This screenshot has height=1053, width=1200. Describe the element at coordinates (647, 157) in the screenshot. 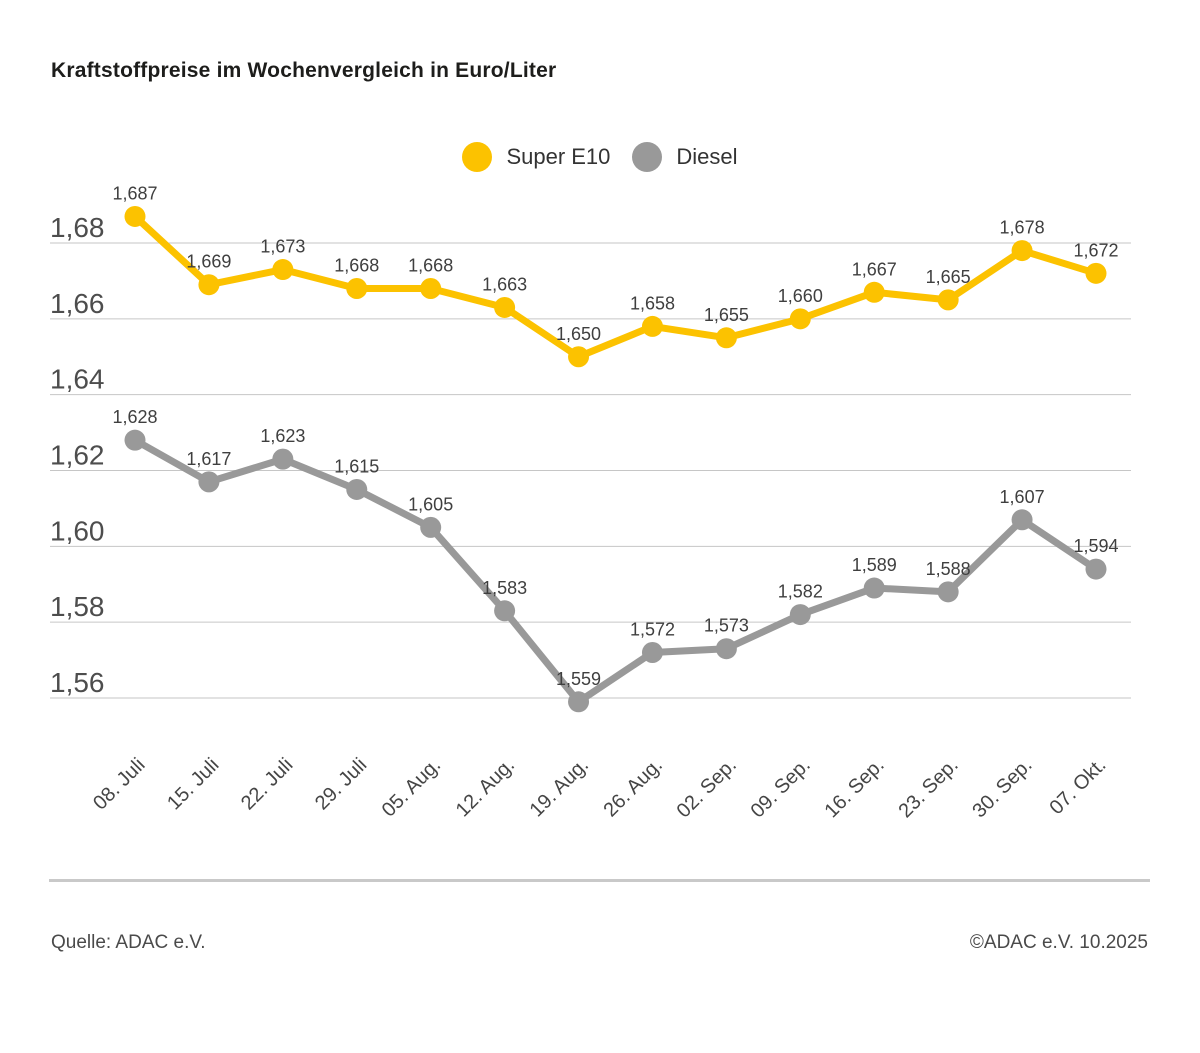

I see `diesel-dot-icon` at that location.